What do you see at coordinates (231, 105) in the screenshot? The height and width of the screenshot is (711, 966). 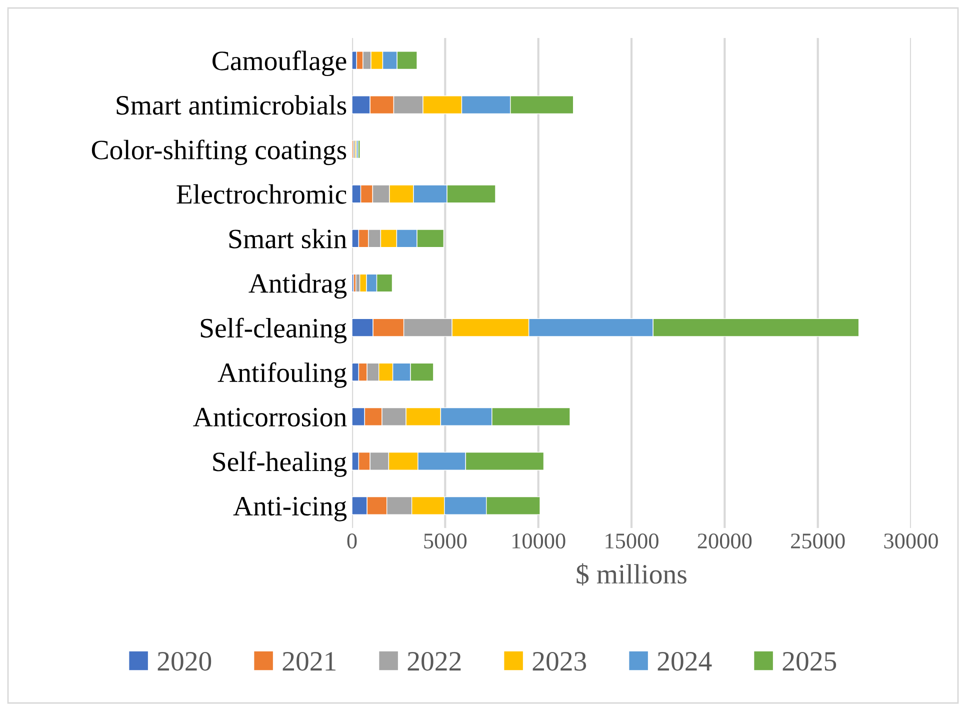 I see `y-tick-label: Smart antimicrobials` at bounding box center [231, 105].